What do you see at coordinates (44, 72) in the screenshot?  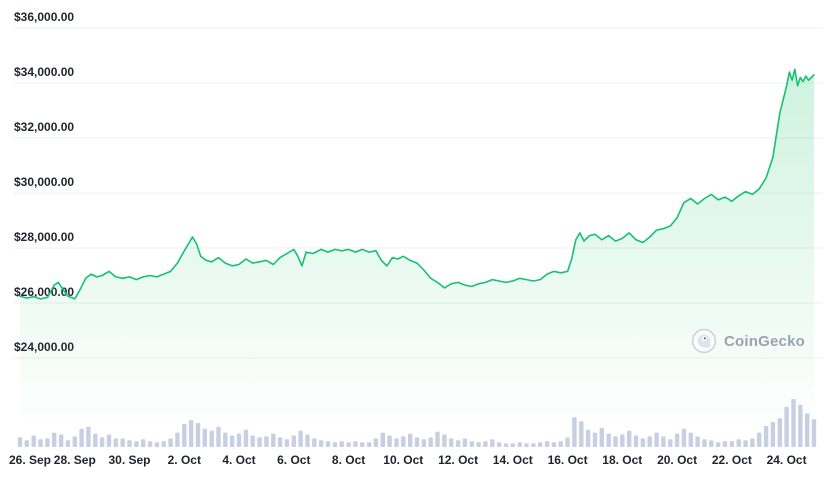 I see `y-axis-label: $34,000.00` at bounding box center [44, 72].